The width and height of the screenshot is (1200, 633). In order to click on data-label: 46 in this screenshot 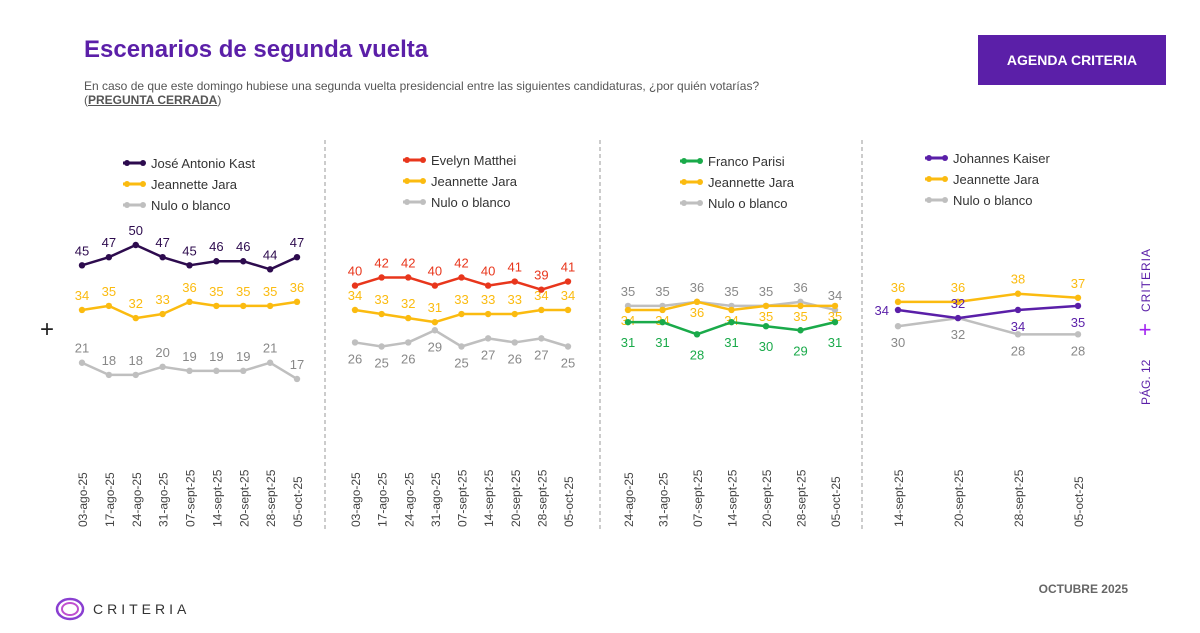, I will do `click(216, 246)`.